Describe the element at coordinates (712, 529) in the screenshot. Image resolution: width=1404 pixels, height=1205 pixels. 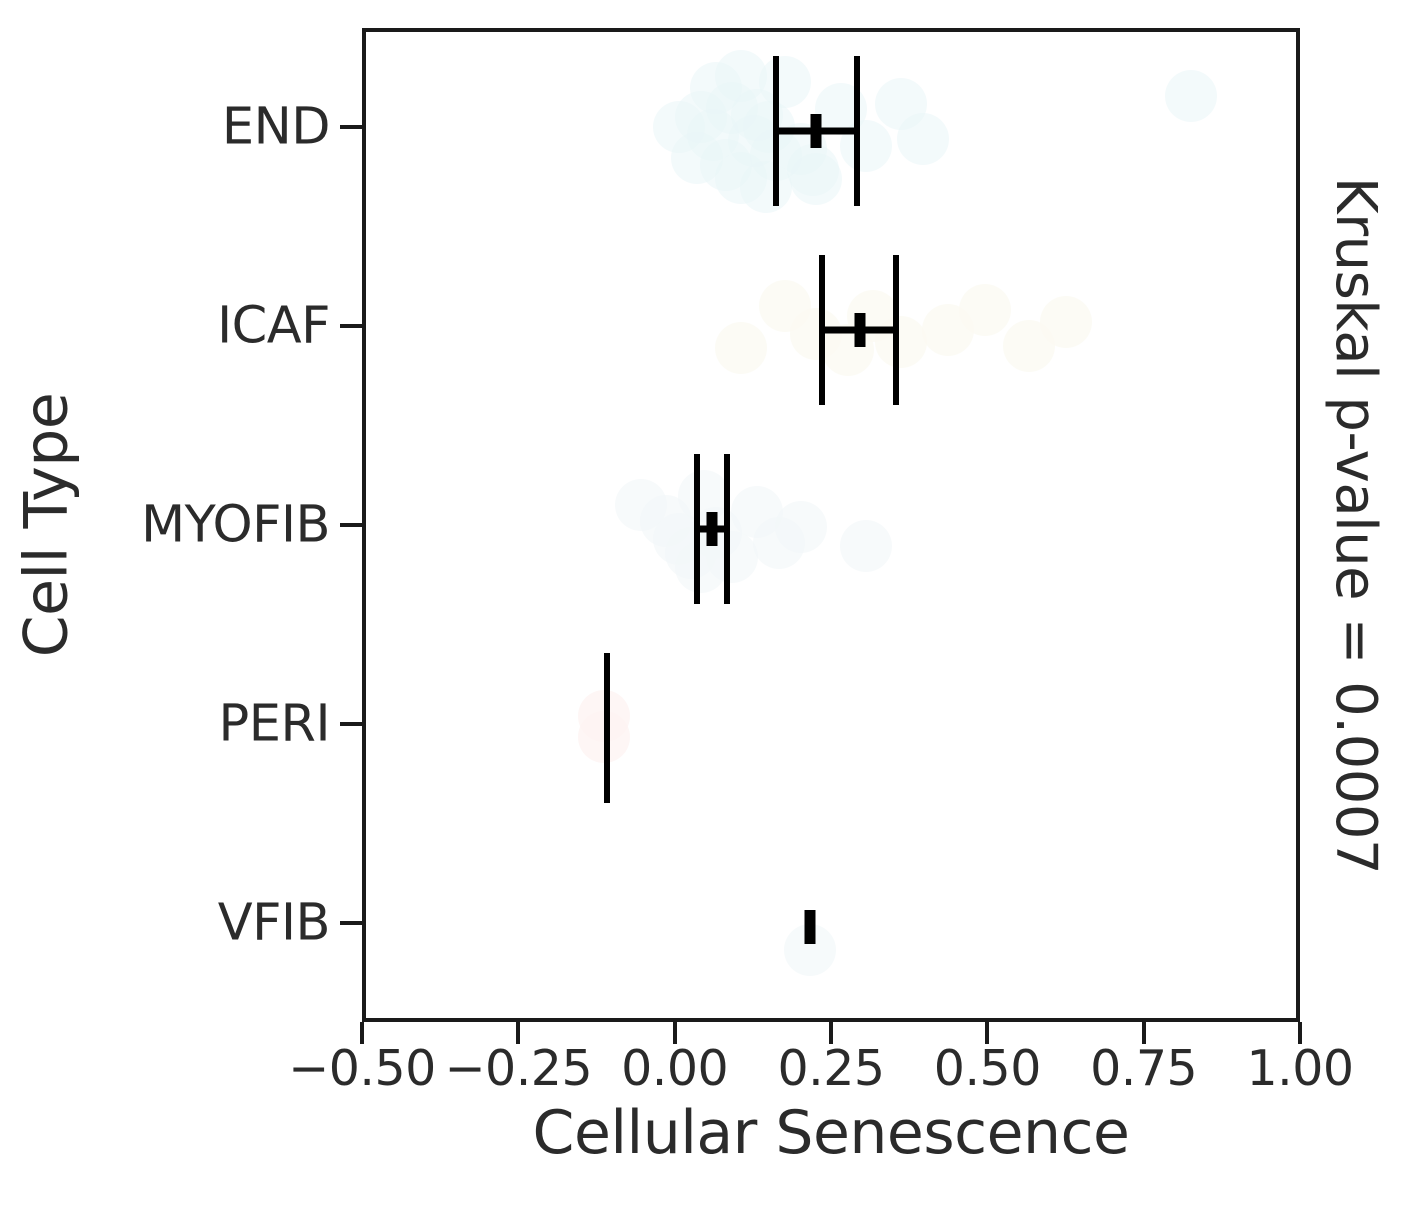
I see `point-estimate-marker-myofib` at that location.